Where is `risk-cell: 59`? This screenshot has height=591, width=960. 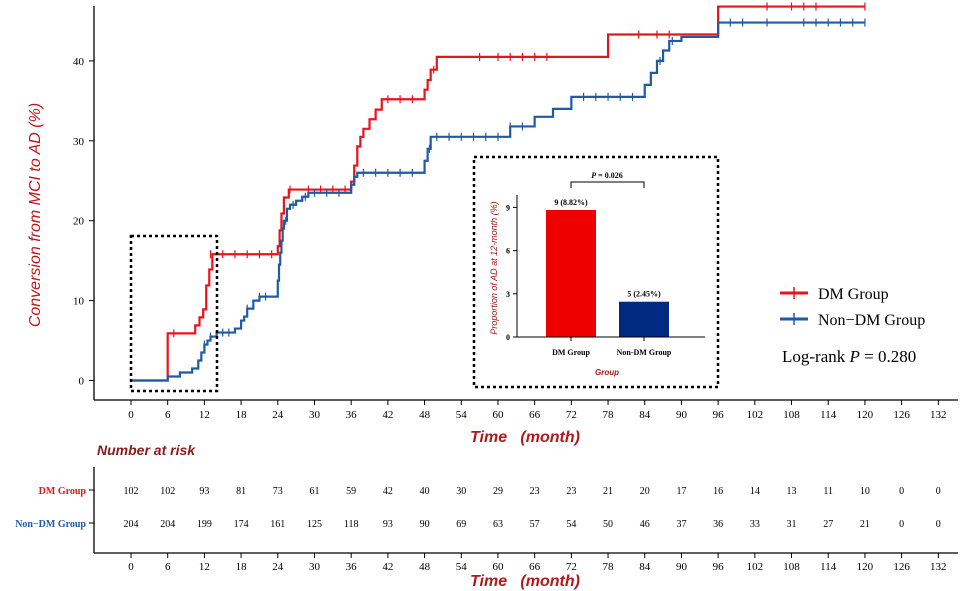 risk-cell: 59 is located at coordinates (351, 491).